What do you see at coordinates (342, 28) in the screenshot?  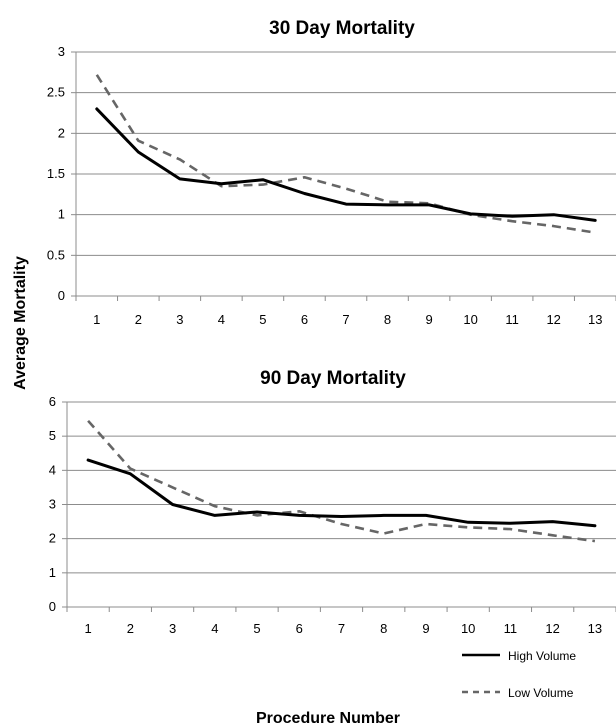 I see `chart-title: 30 Day Mortality` at bounding box center [342, 28].